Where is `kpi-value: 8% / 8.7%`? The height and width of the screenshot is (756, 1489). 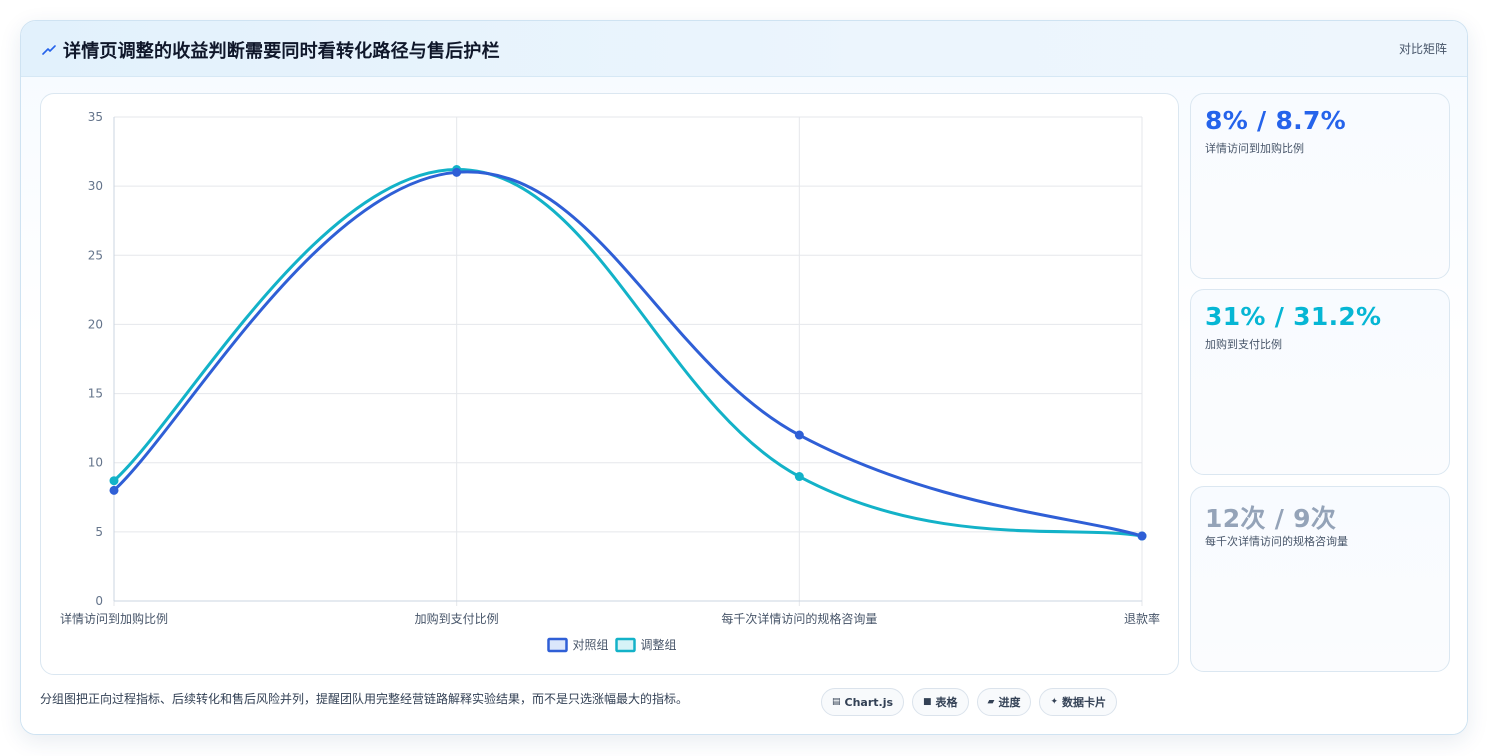 kpi-value: 8% / 8.7% is located at coordinates (1276, 120).